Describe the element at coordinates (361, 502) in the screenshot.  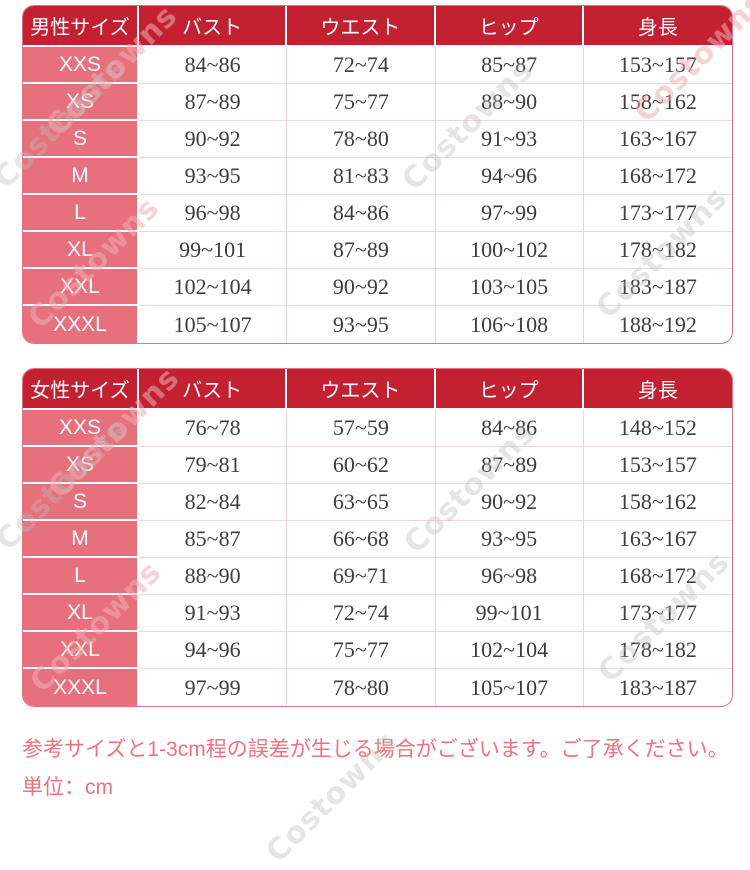
I see `measurement-cell: 63~65` at that location.